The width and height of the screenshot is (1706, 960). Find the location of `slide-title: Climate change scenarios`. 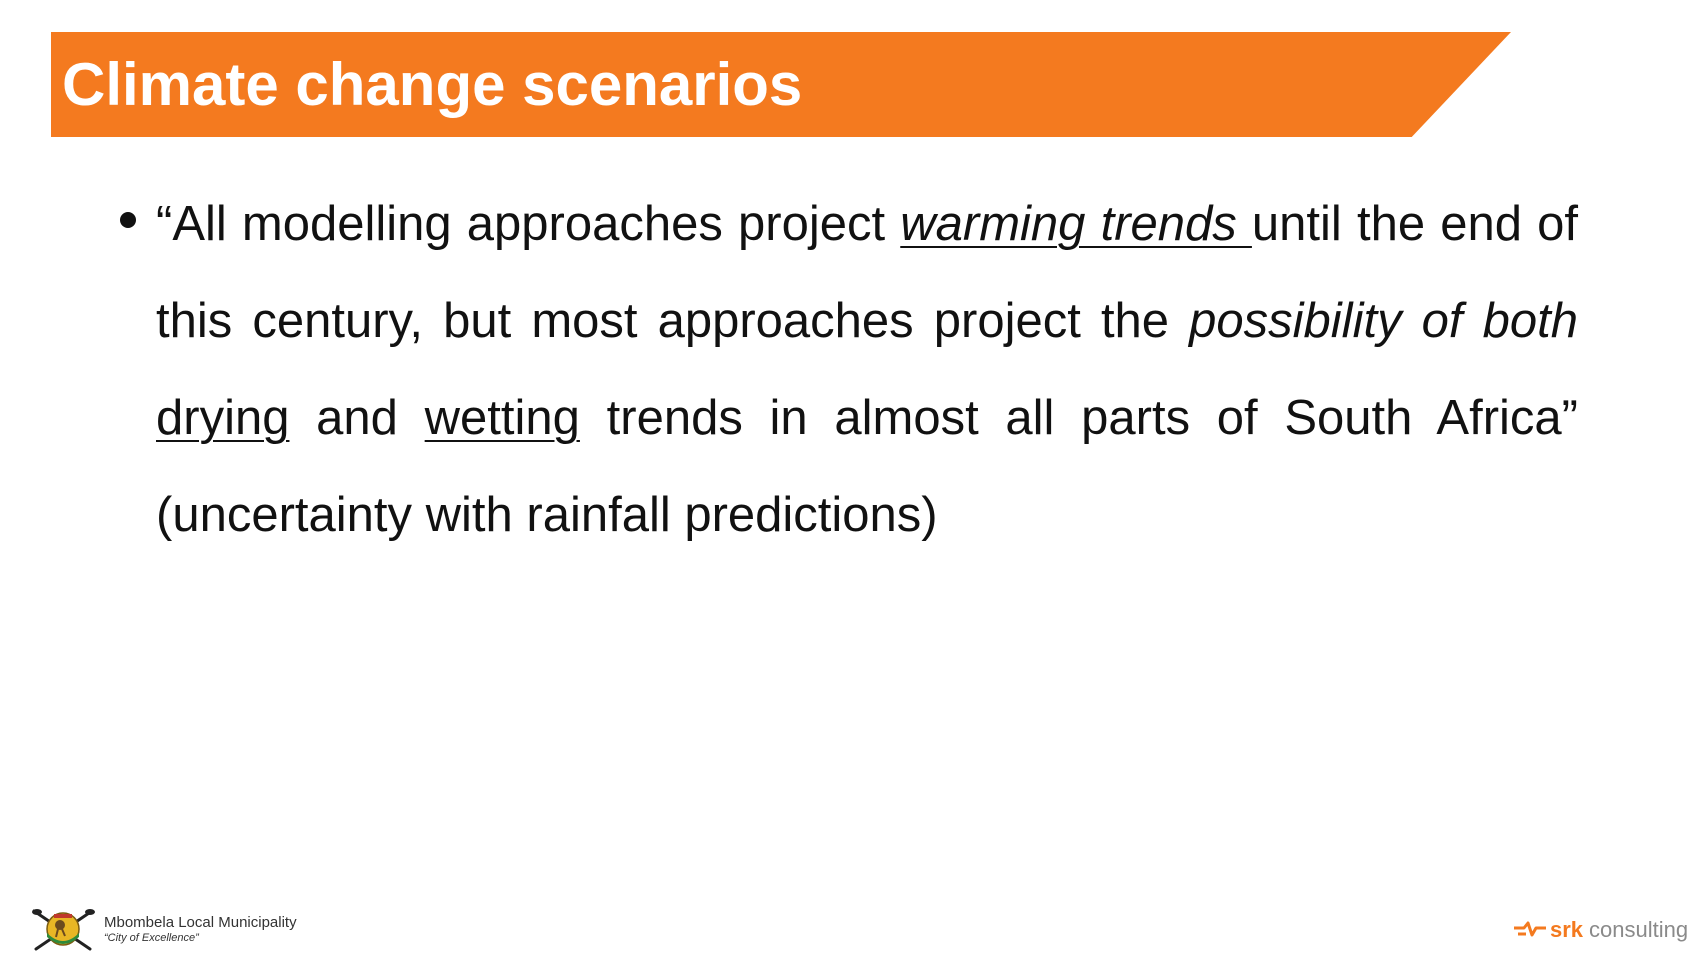

slide-title: Climate change scenarios is located at coordinates (432, 84).